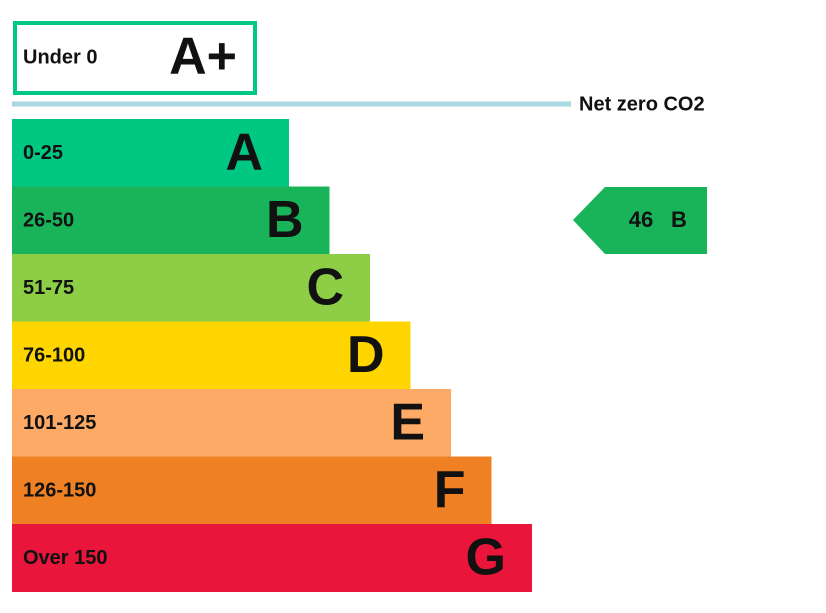 The width and height of the screenshot is (826, 613). Describe the element at coordinates (450, 490) in the screenshot. I see `band-rating: F` at that location.